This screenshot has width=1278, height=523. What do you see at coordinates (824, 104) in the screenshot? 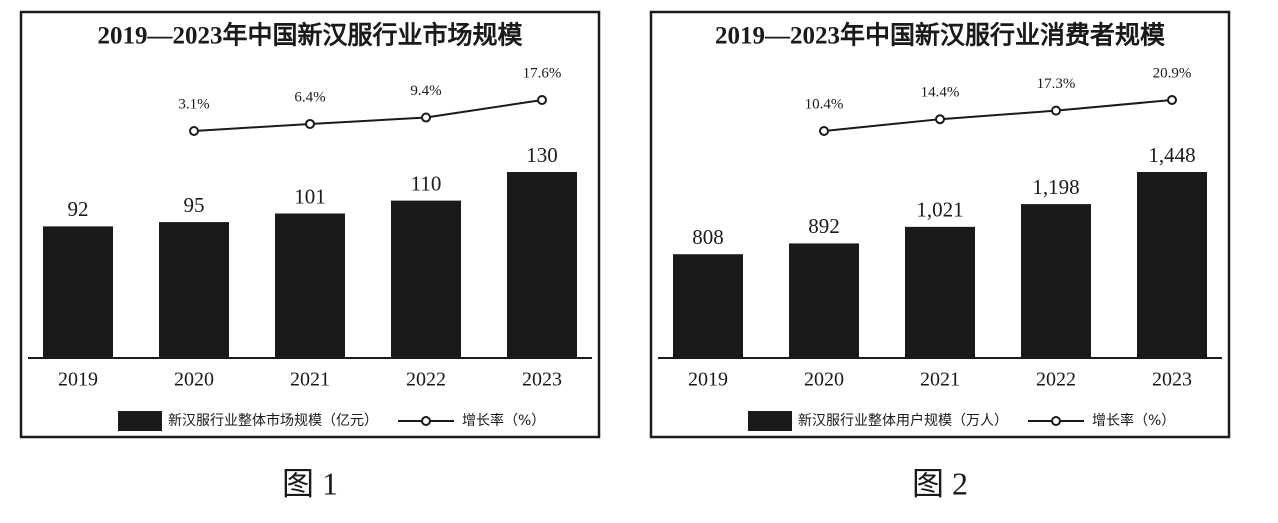
I see `growth-value-label: 10.4%` at bounding box center [824, 104].